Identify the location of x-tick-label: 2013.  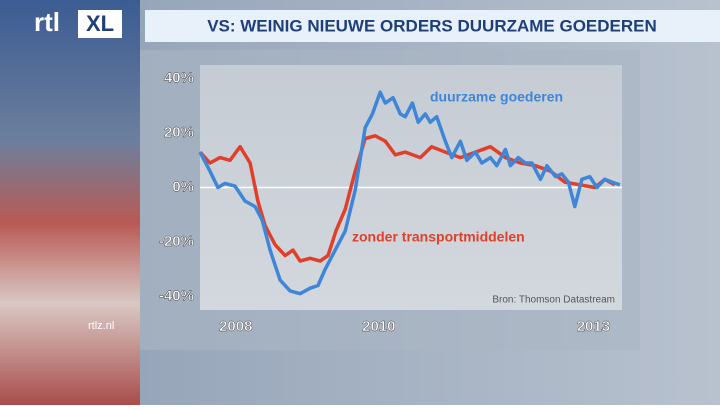
(593, 326).